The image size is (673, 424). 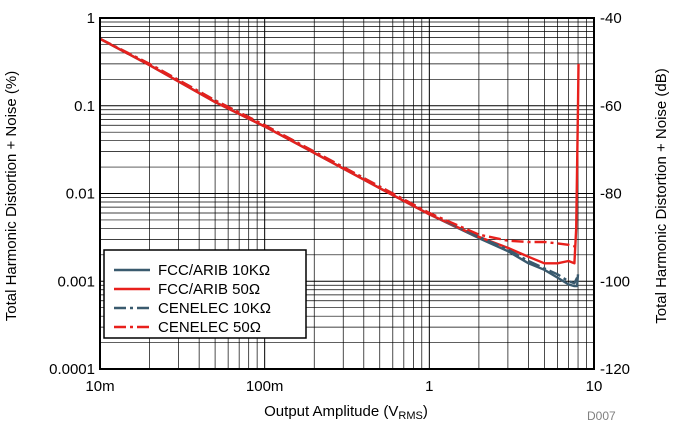 I want to click on x-axis-title-sub: RMS, so click(x=410, y=416).